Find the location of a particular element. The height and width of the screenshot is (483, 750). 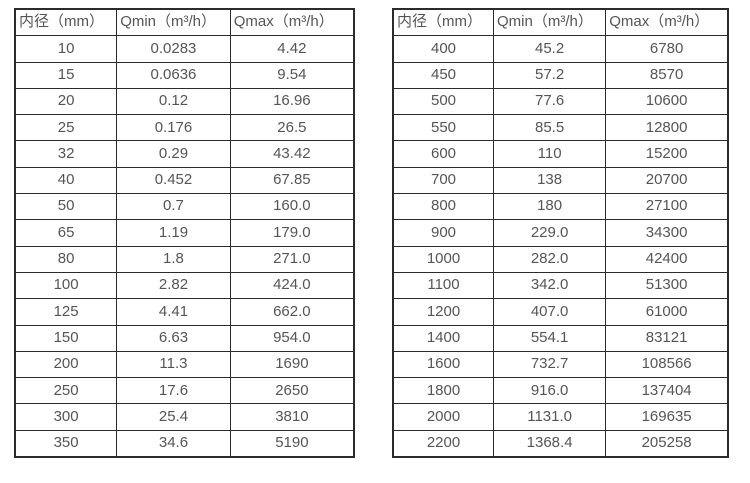

table-cell: 180 is located at coordinates (549, 207).